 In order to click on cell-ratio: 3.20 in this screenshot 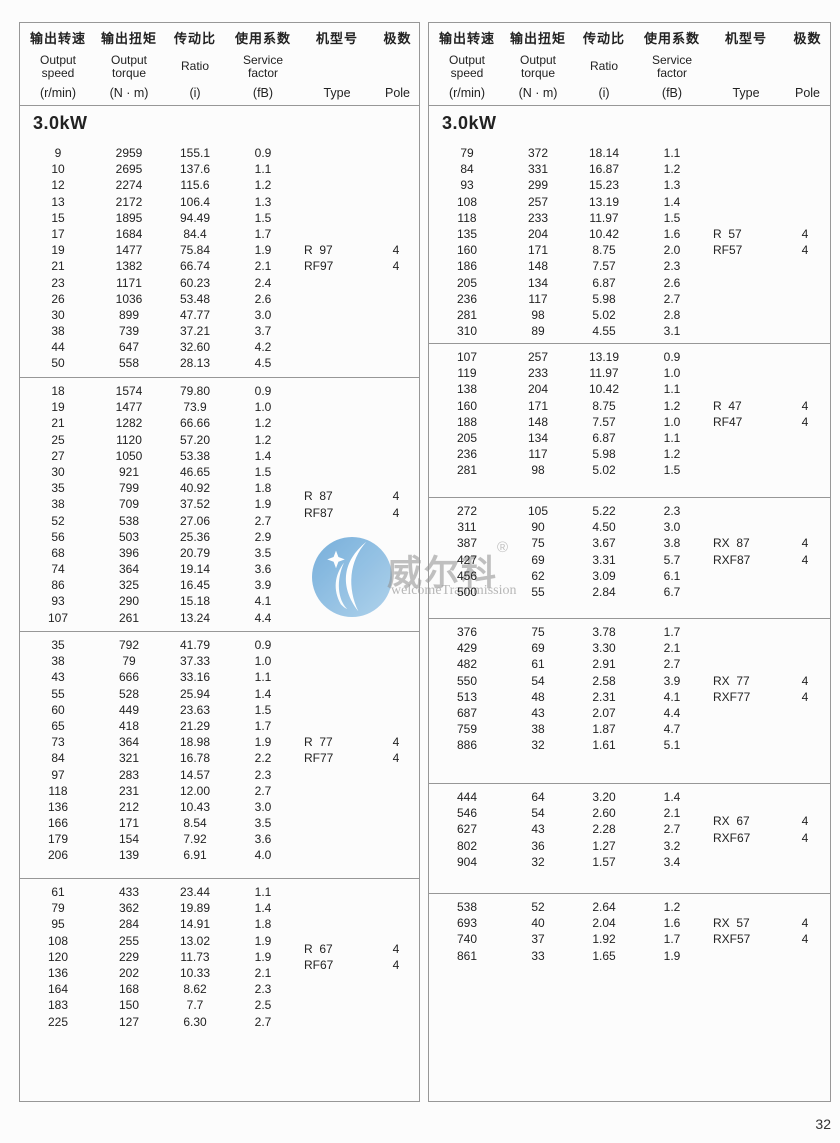, I will do `click(604, 797)`.